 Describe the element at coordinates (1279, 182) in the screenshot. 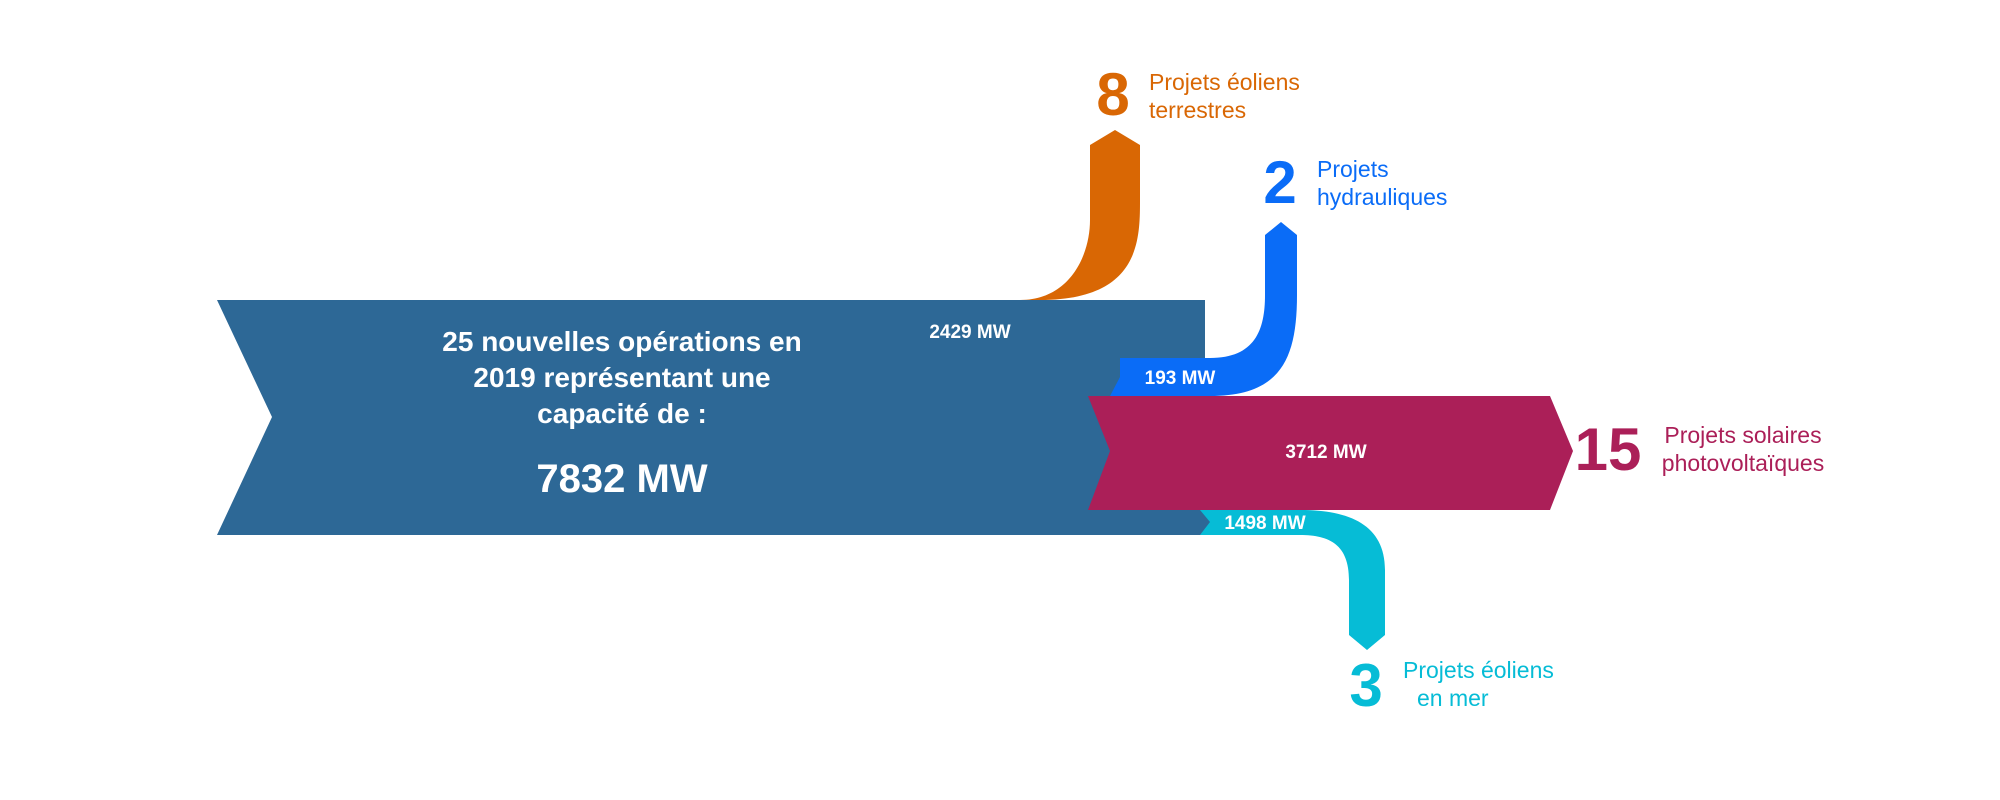

I see `hydro-count: 2` at that location.